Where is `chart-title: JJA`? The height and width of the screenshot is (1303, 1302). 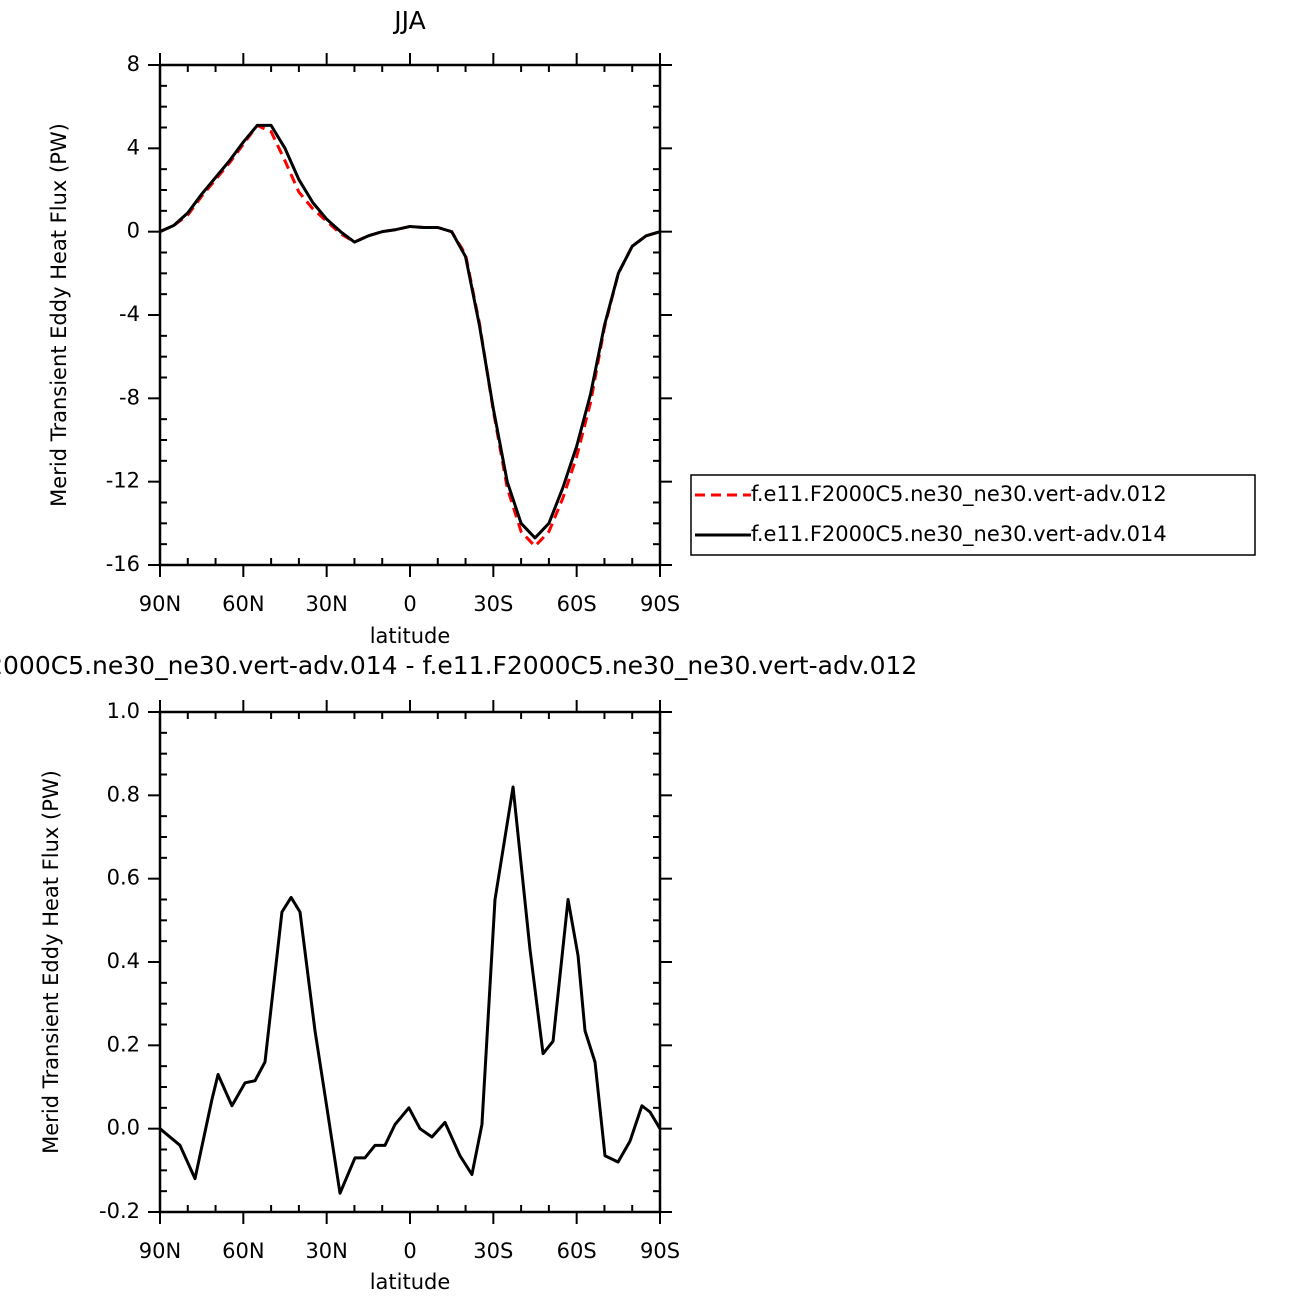 chart-title: JJA is located at coordinates (408, 20).